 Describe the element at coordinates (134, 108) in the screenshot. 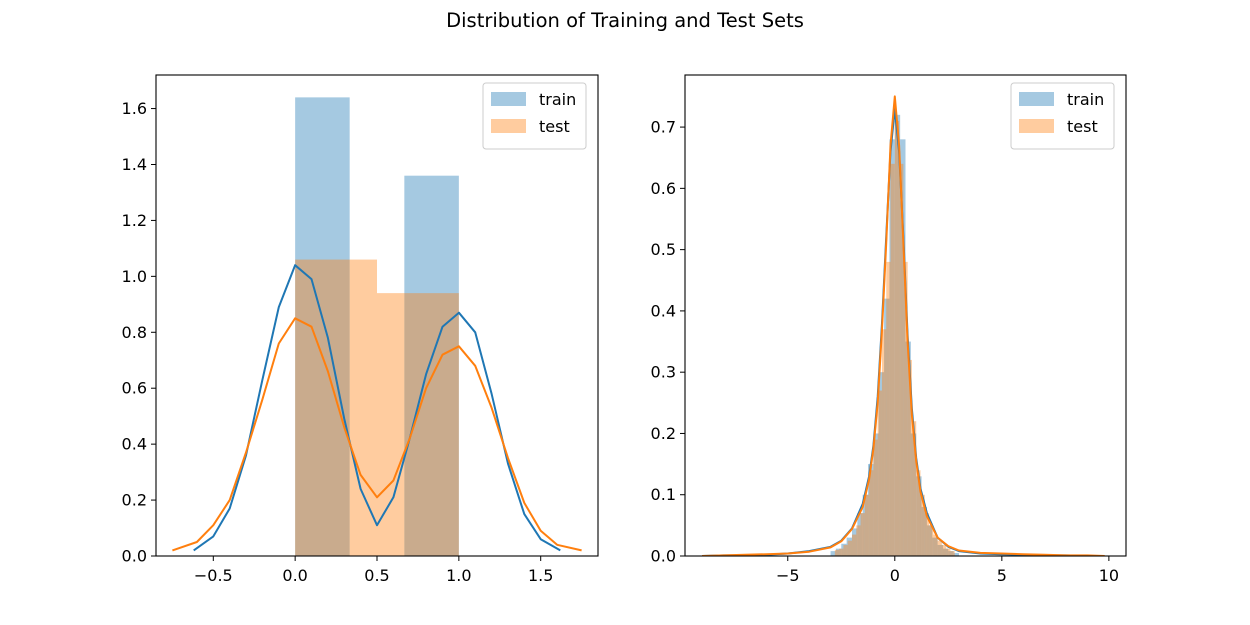

I see `y-tick-label: 1.6` at that location.